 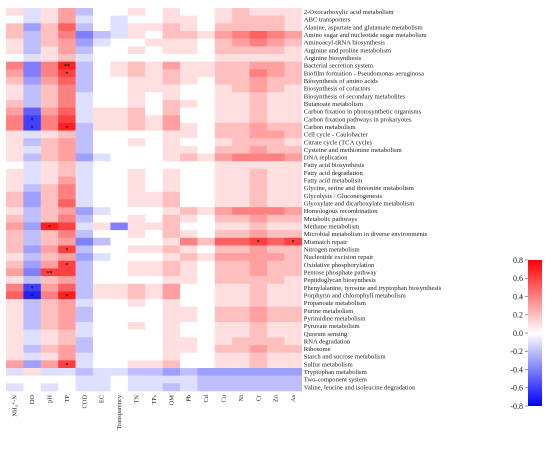 What do you see at coordinates (331, 219) in the screenshot?
I see `row-label: Metabolic pathways` at bounding box center [331, 219].